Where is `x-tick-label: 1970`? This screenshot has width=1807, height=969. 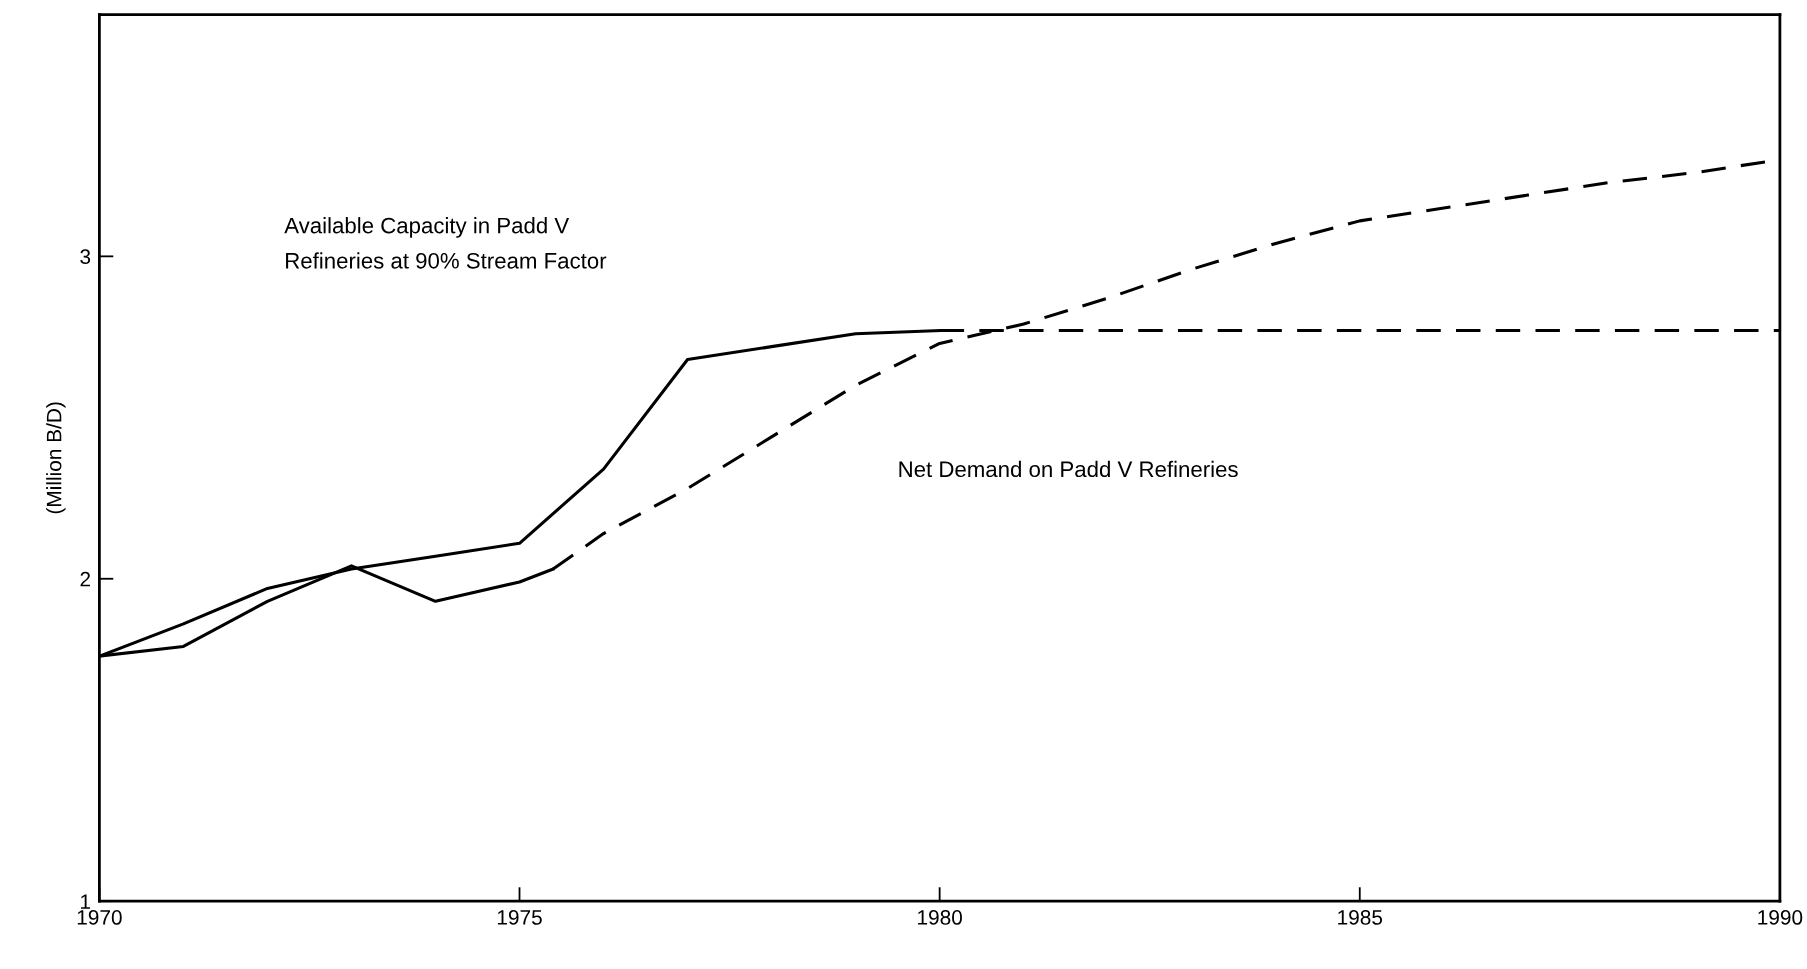
x-tick-label: 1970 is located at coordinates (99, 917).